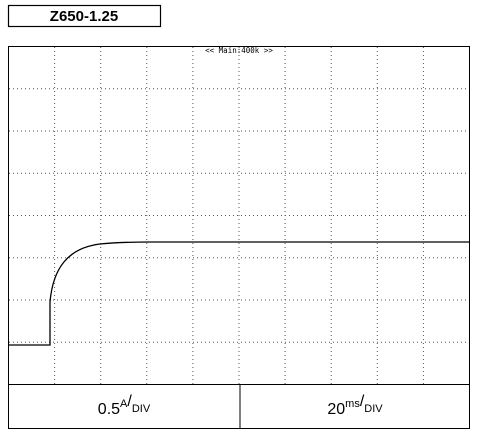 This screenshot has height=434, width=477. I want to click on vertical-scale: 0.5A/DIV, so click(124, 405).